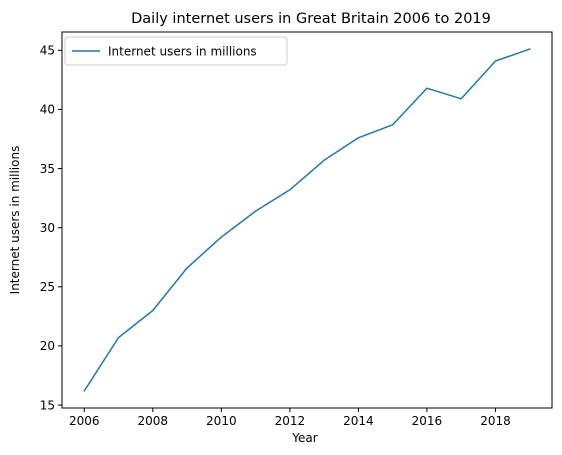 This screenshot has width=562, height=455. I want to click on legend: Internet users in millions, so click(176, 51).